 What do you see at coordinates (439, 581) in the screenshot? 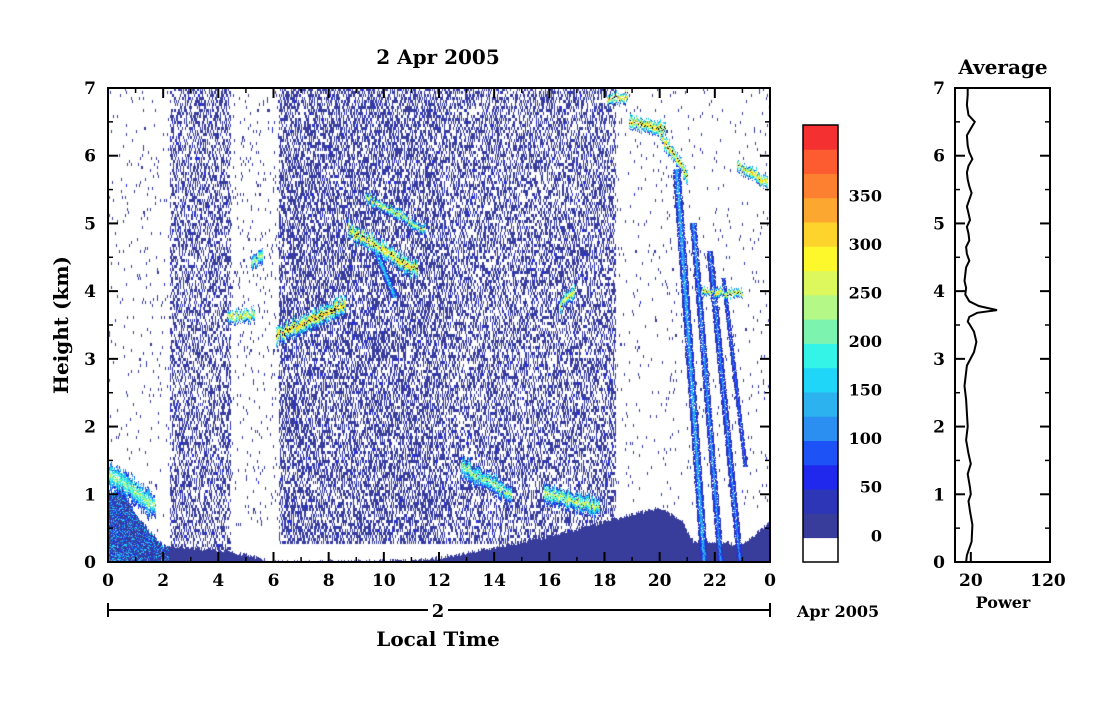
I see `x-tick-label: 12` at bounding box center [439, 581].